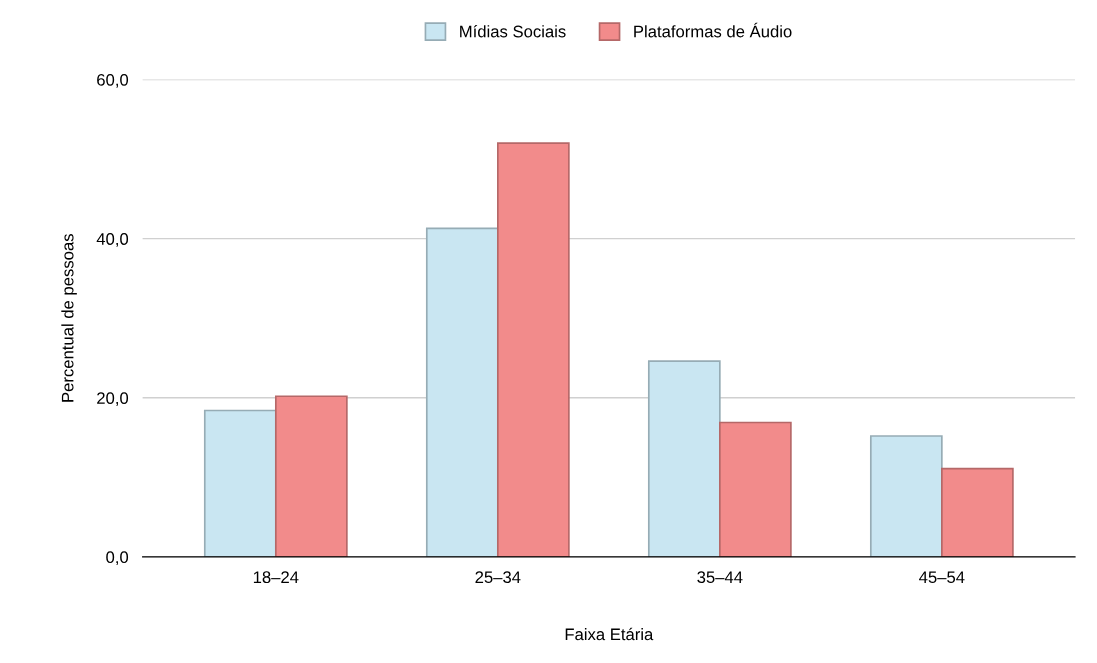 The image size is (1097, 663). Describe the element at coordinates (276, 577) in the screenshot. I see `x-tick-label: 18–24` at that location.